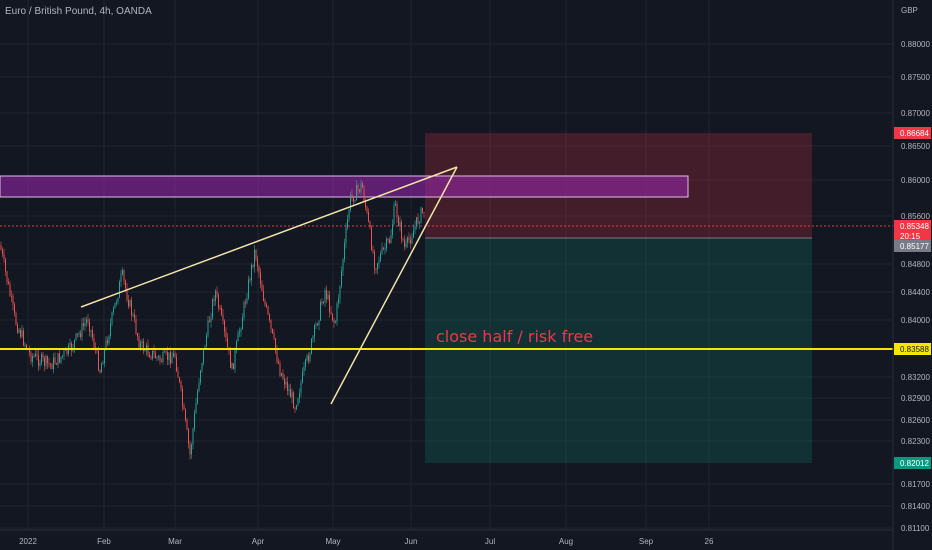 The width and height of the screenshot is (932, 550). What do you see at coordinates (646, 541) in the screenshot?
I see `x-tick-label: Sep` at bounding box center [646, 541].